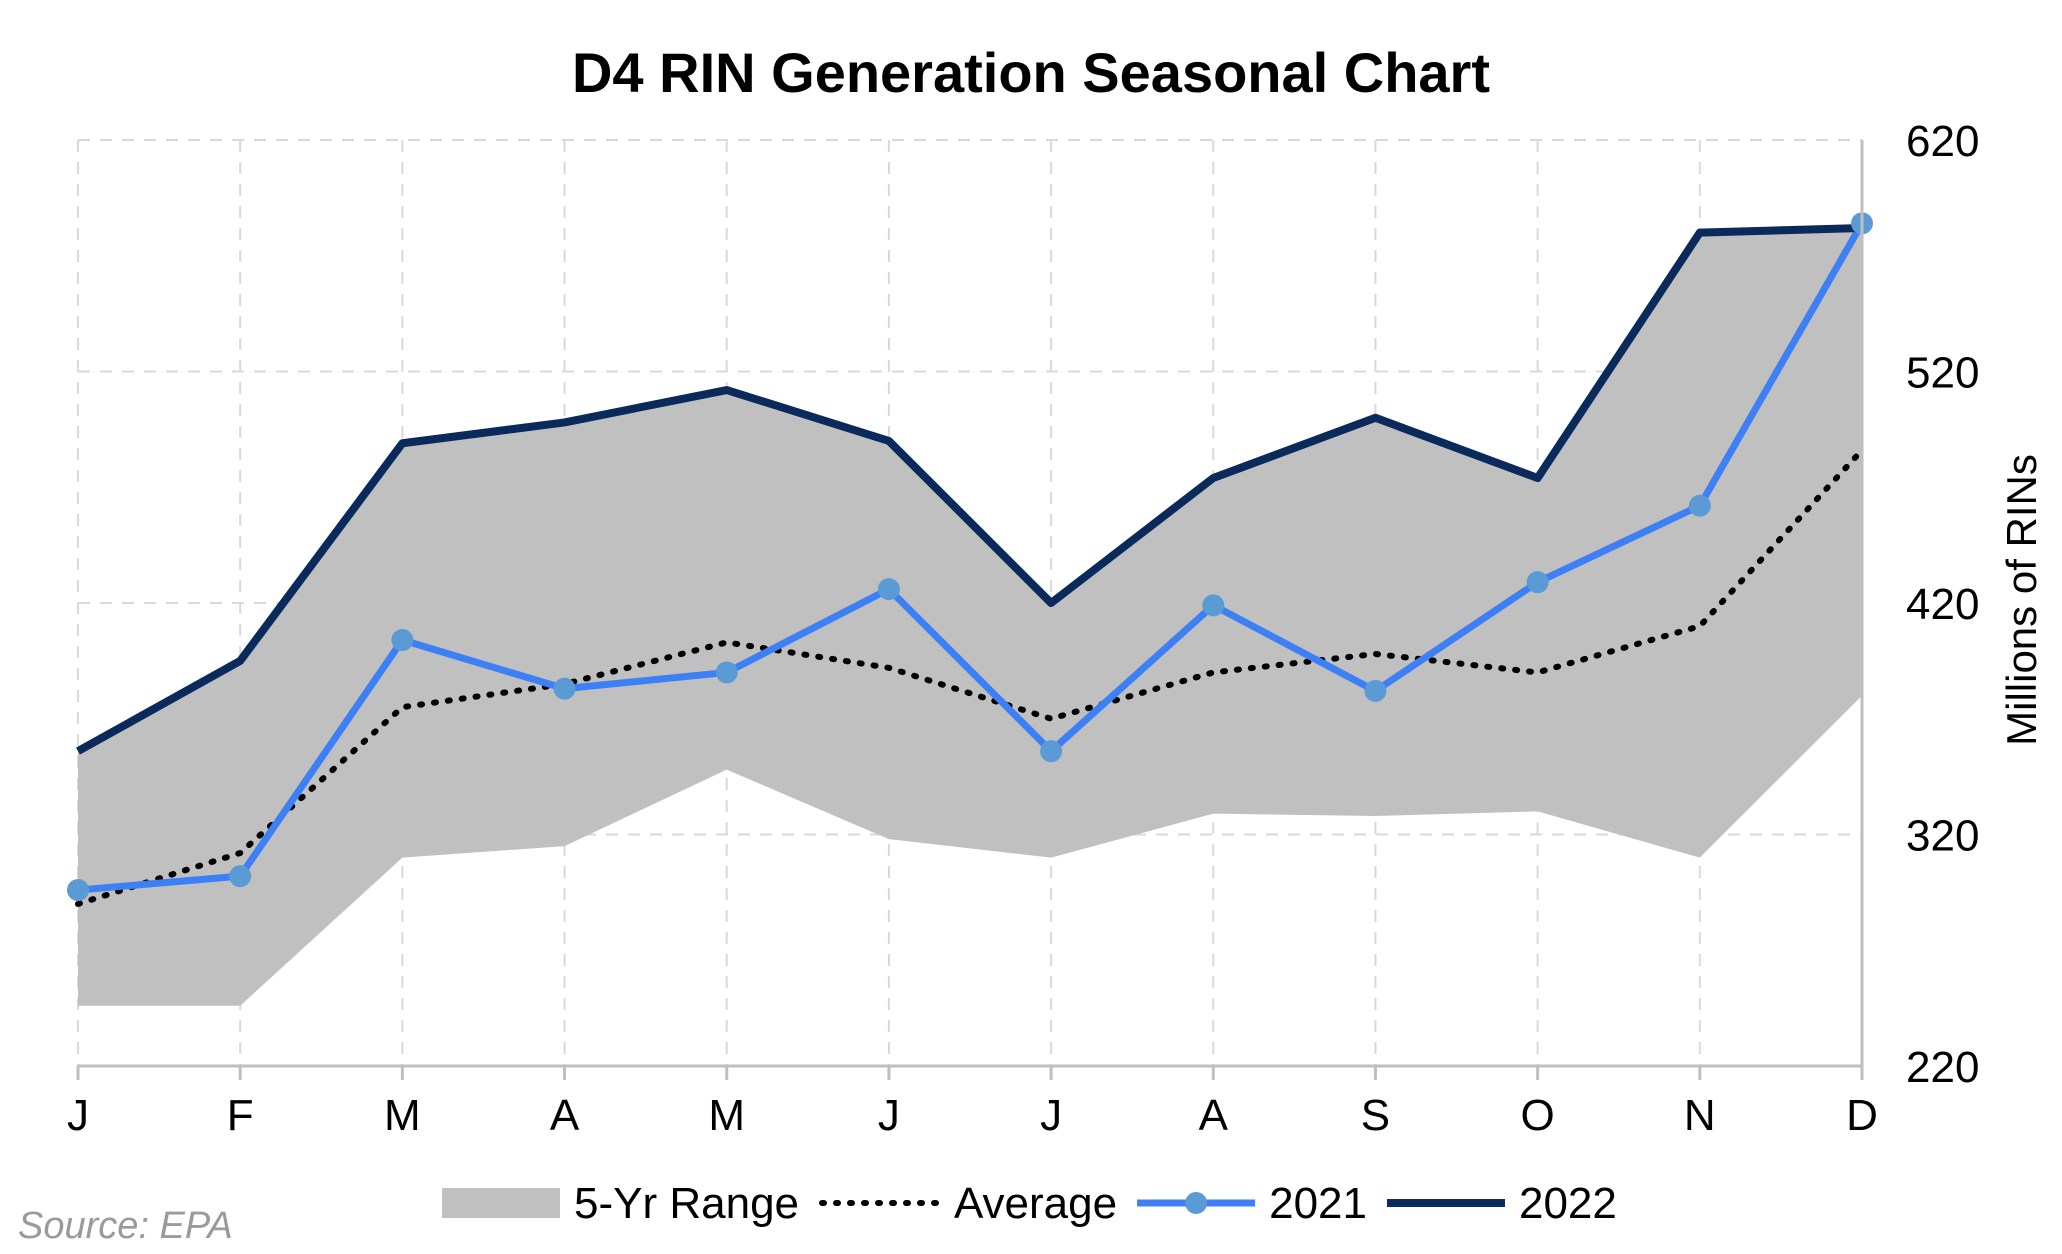  I want to click on legend-label-2021: 2021, so click(1318, 1203).